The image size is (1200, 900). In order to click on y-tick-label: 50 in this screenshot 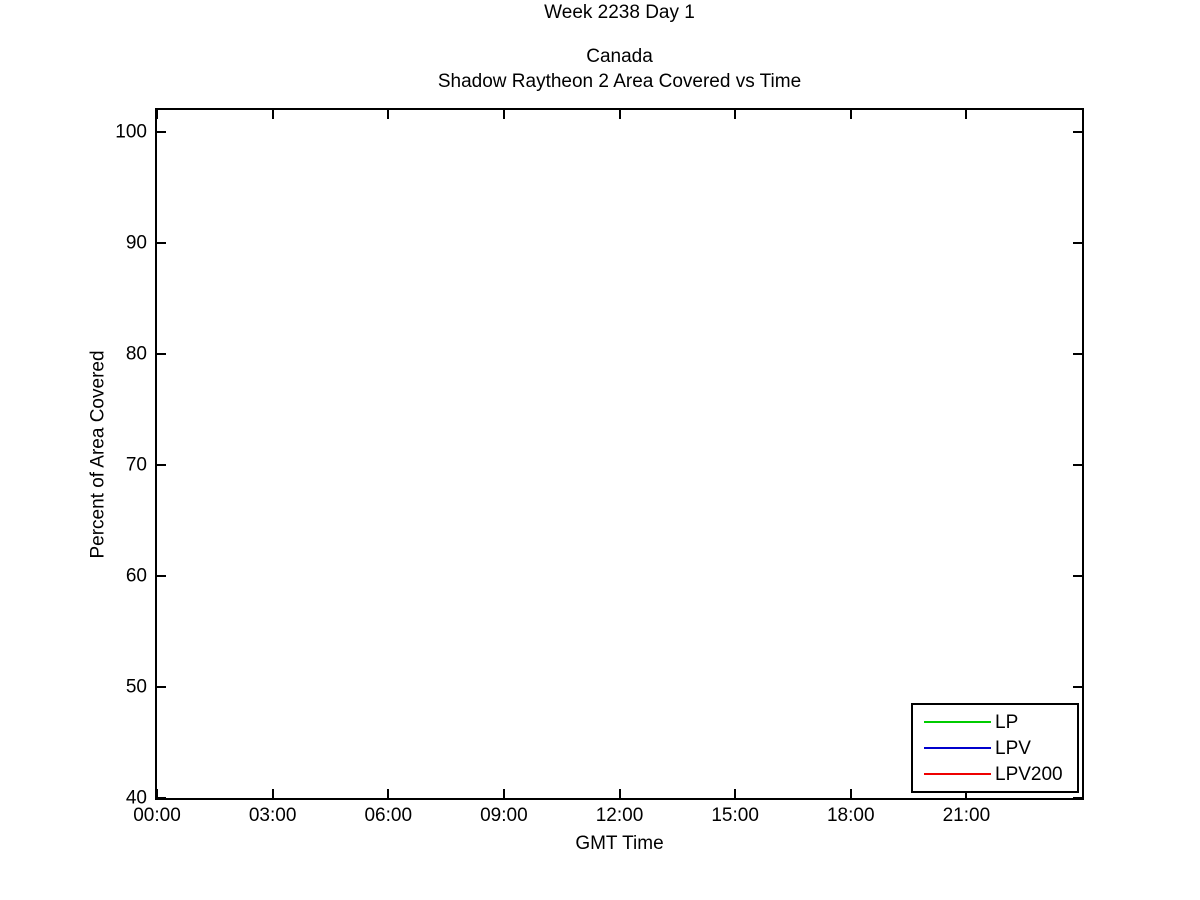, I will do `click(136, 687)`.